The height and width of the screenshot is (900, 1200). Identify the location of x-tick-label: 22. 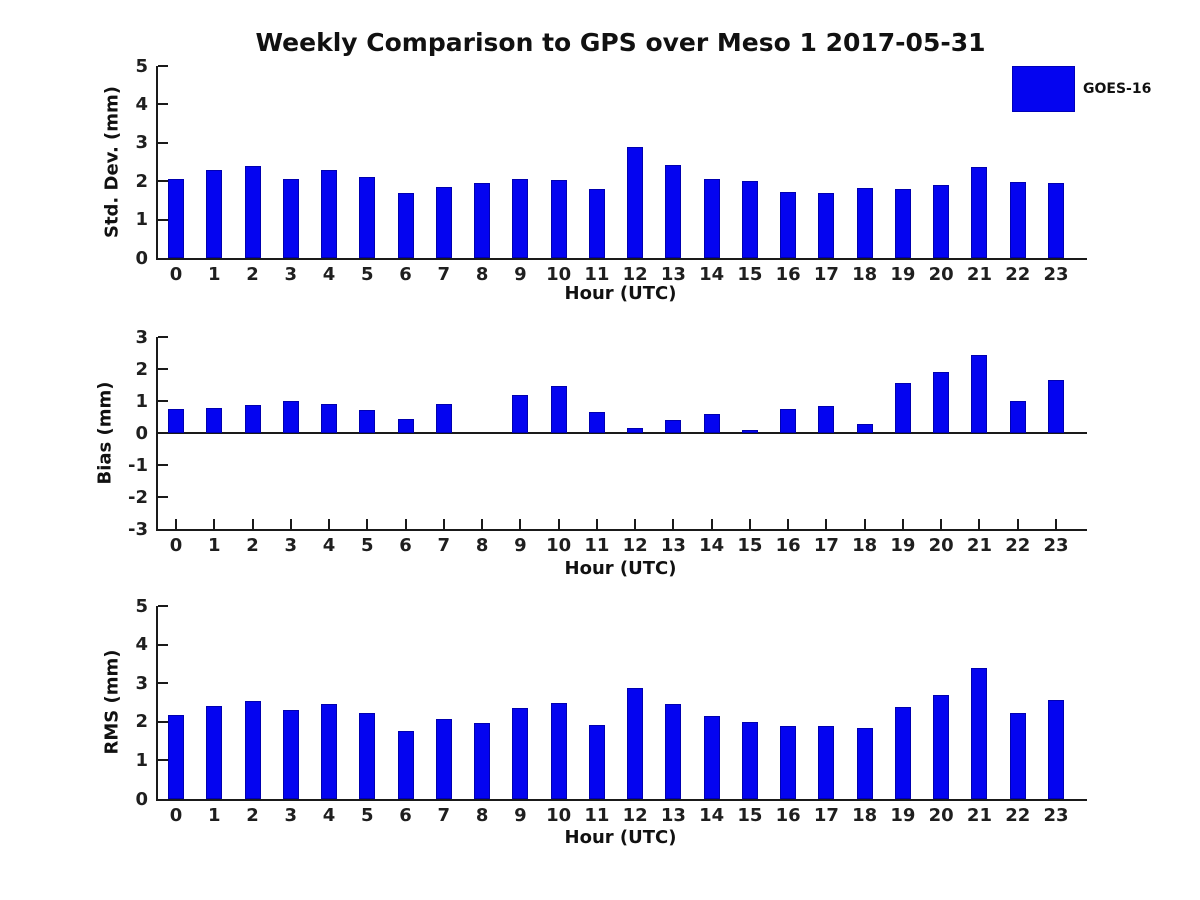
(1018, 545).